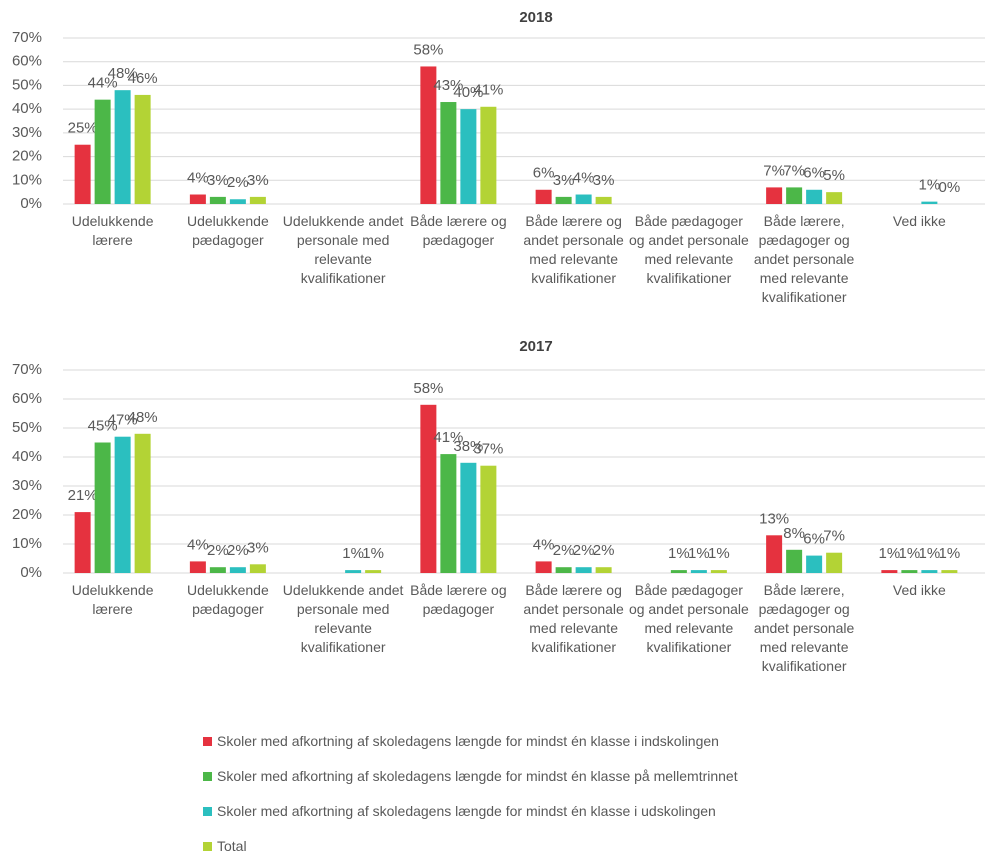  What do you see at coordinates (535, 17) in the screenshot?
I see `chart-title: 2018` at bounding box center [535, 17].